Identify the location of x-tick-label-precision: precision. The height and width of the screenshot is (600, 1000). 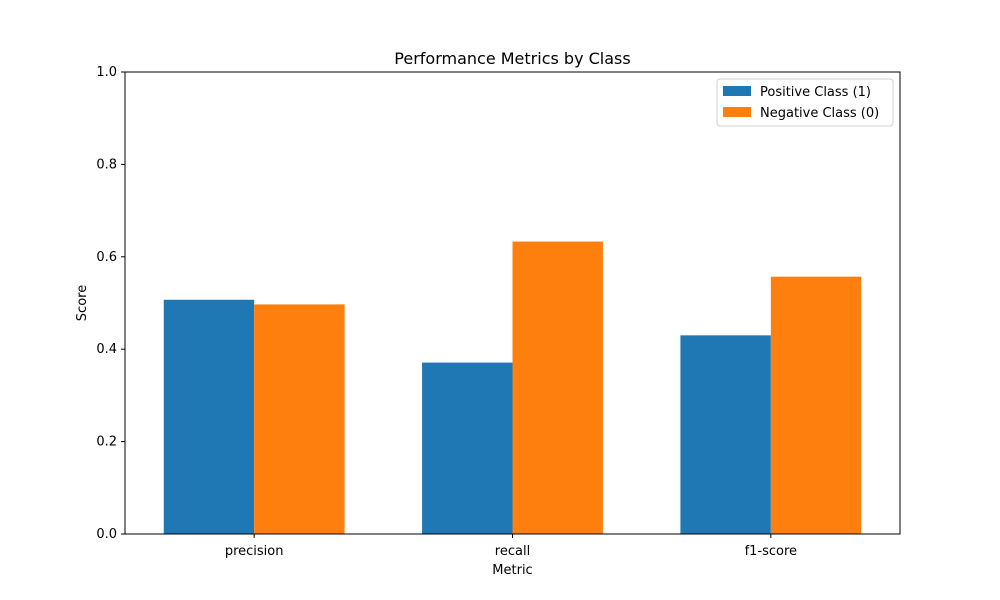
(254, 551).